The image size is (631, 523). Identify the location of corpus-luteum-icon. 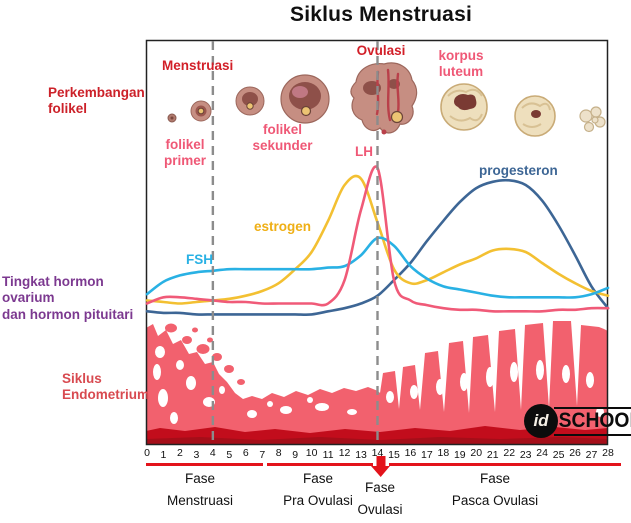
(464, 107).